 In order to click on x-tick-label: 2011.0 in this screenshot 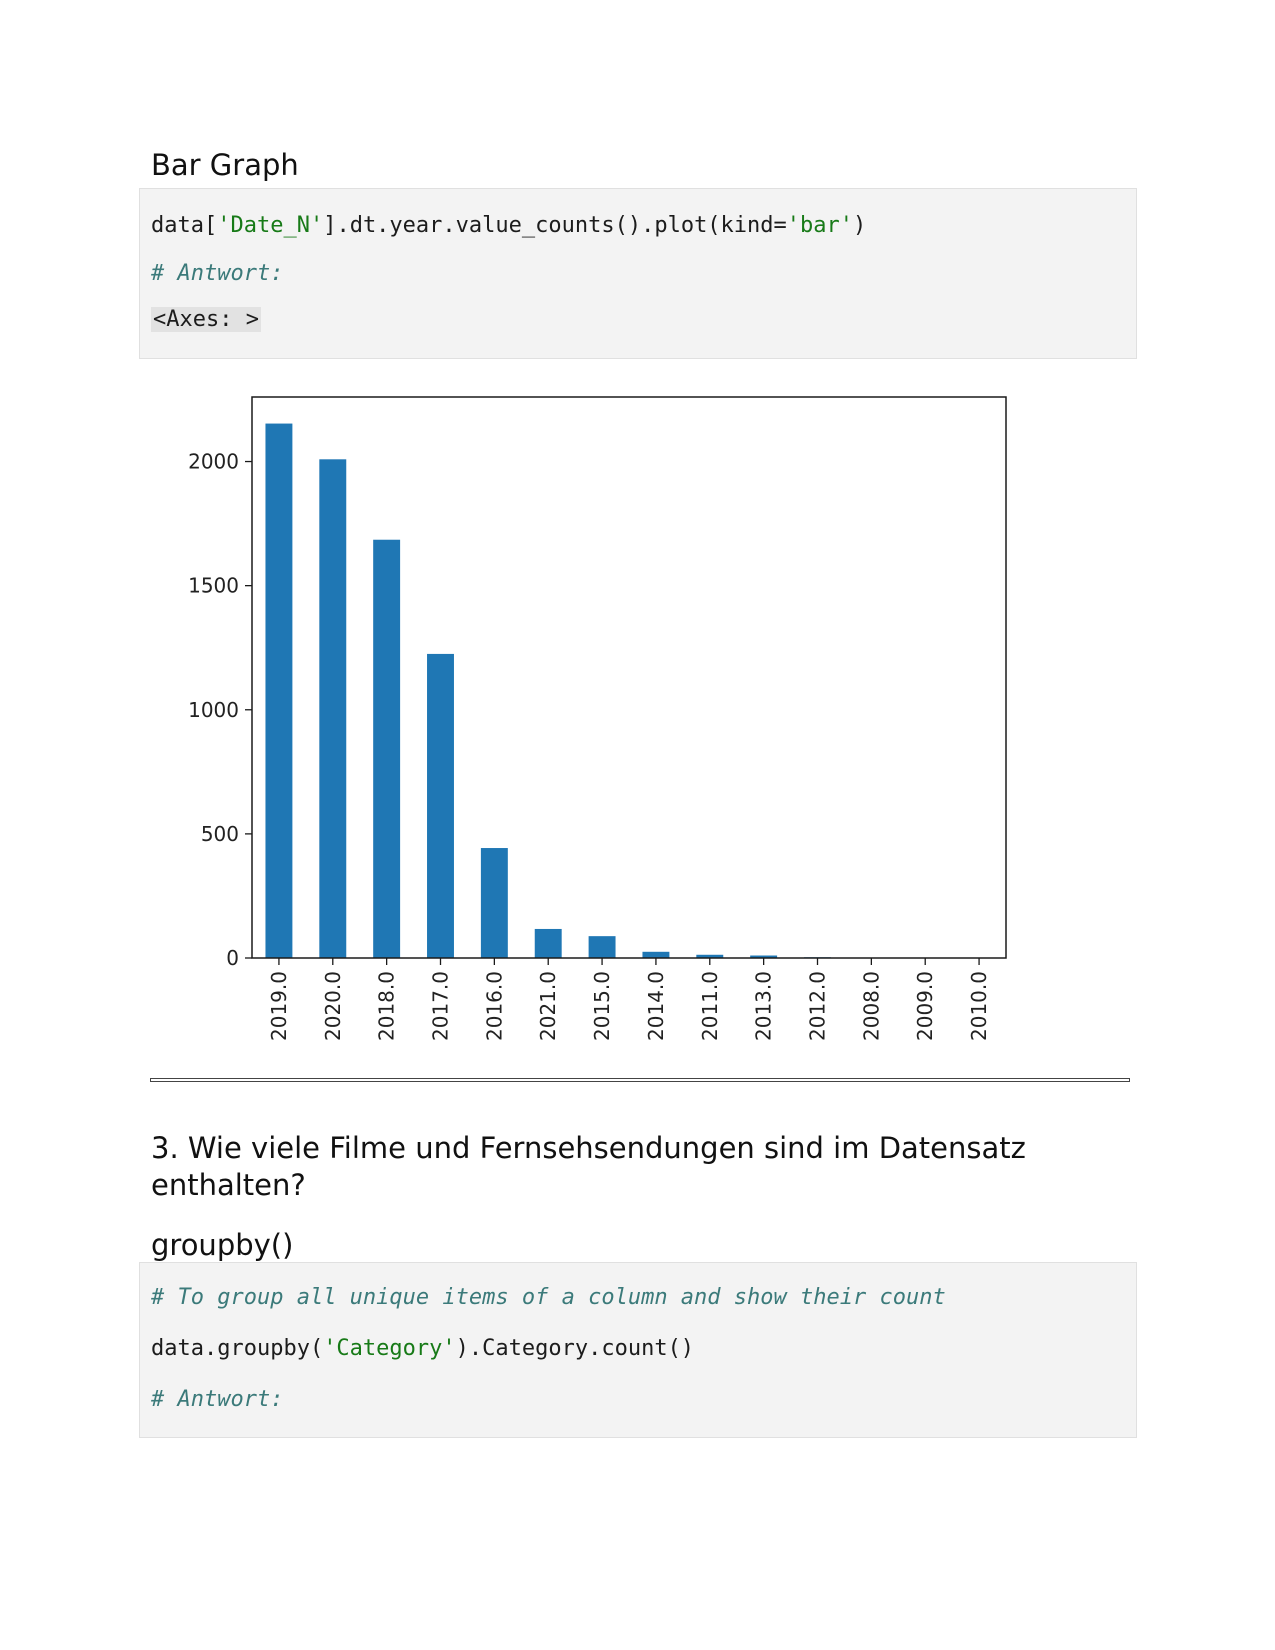, I will do `click(710, 1006)`.